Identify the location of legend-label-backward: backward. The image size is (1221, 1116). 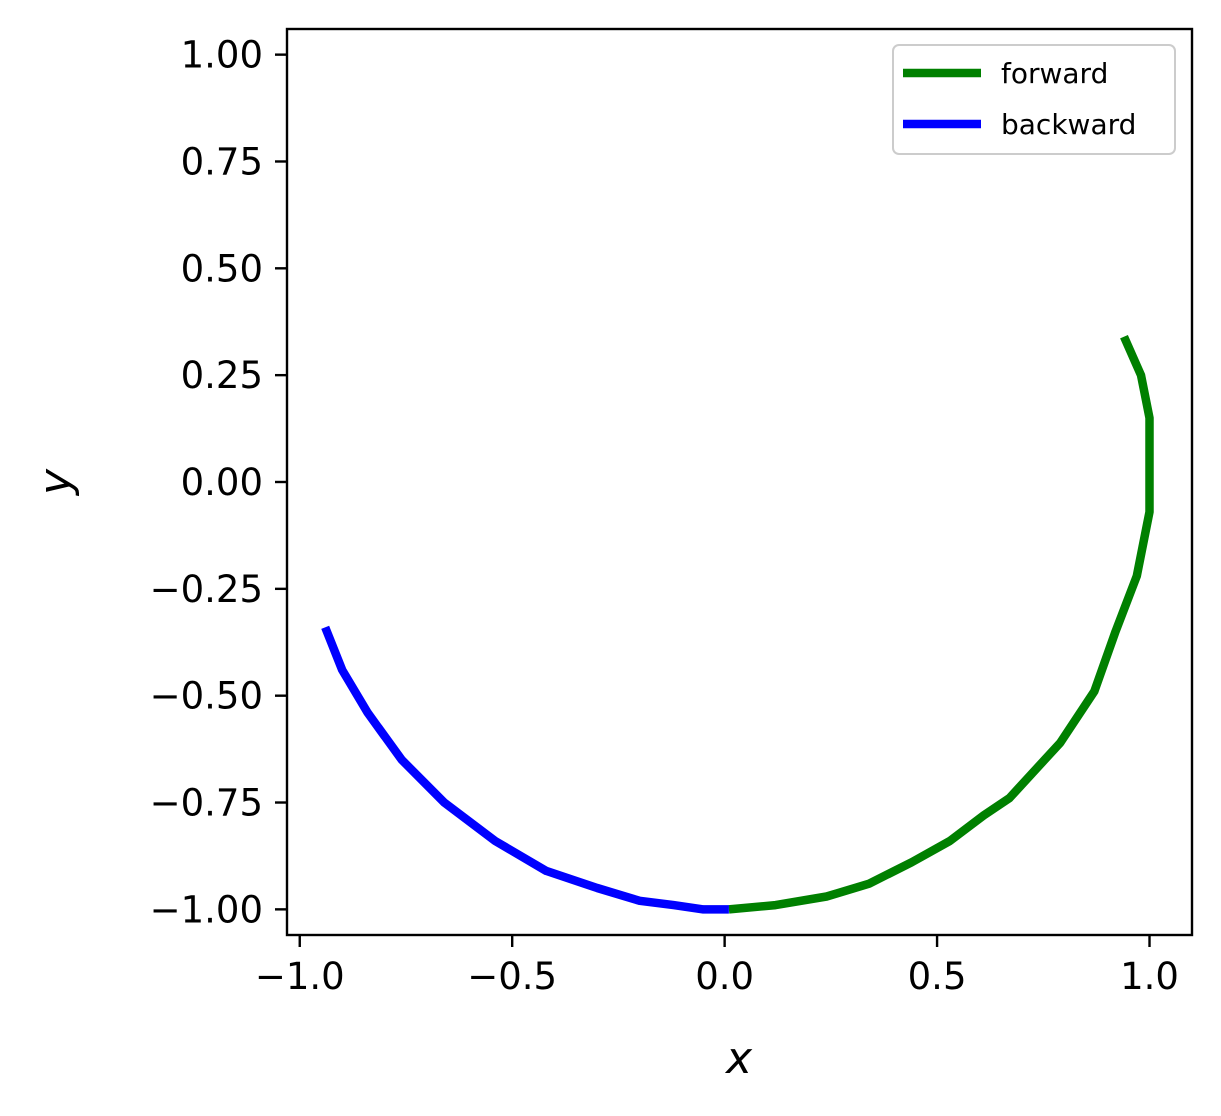
(1068, 124).